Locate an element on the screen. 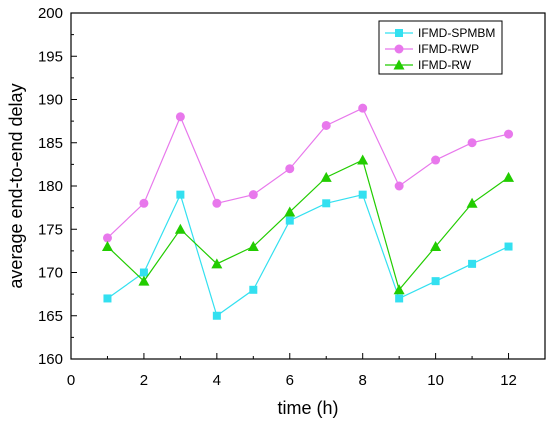 The image size is (550, 426). x-tick-label: 2 is located at coordinates (144, 380).